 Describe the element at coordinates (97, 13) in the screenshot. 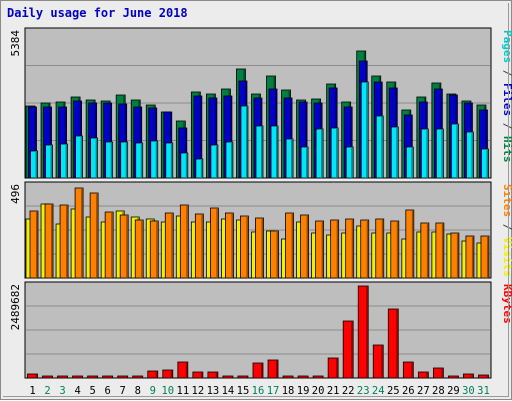

I see `chart-title: Daily usage for June 2018` at that location.